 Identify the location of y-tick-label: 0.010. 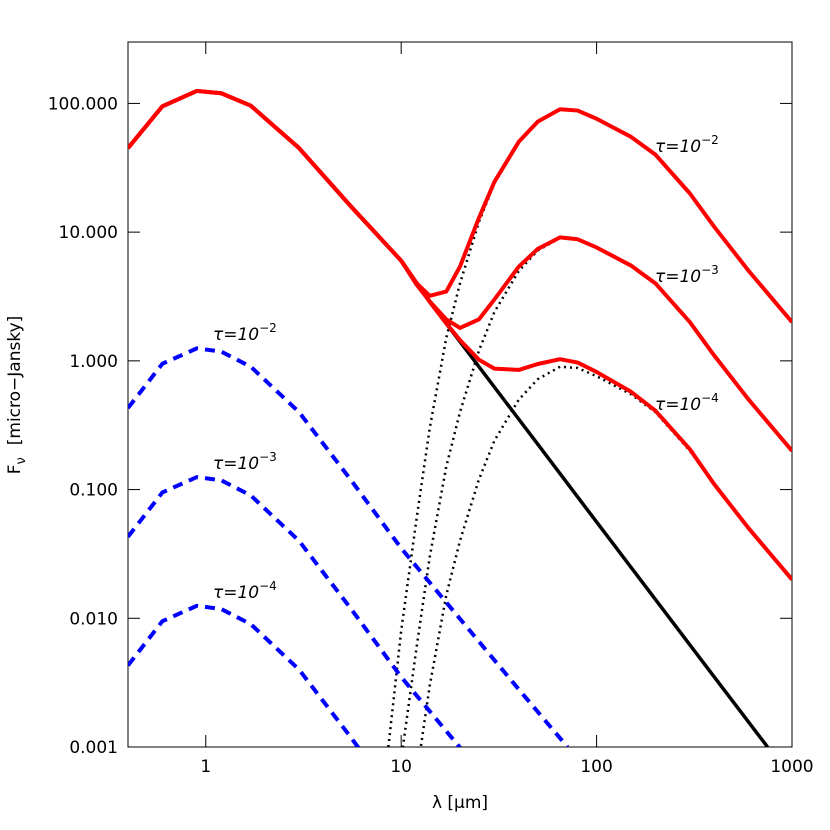
(93, 619).